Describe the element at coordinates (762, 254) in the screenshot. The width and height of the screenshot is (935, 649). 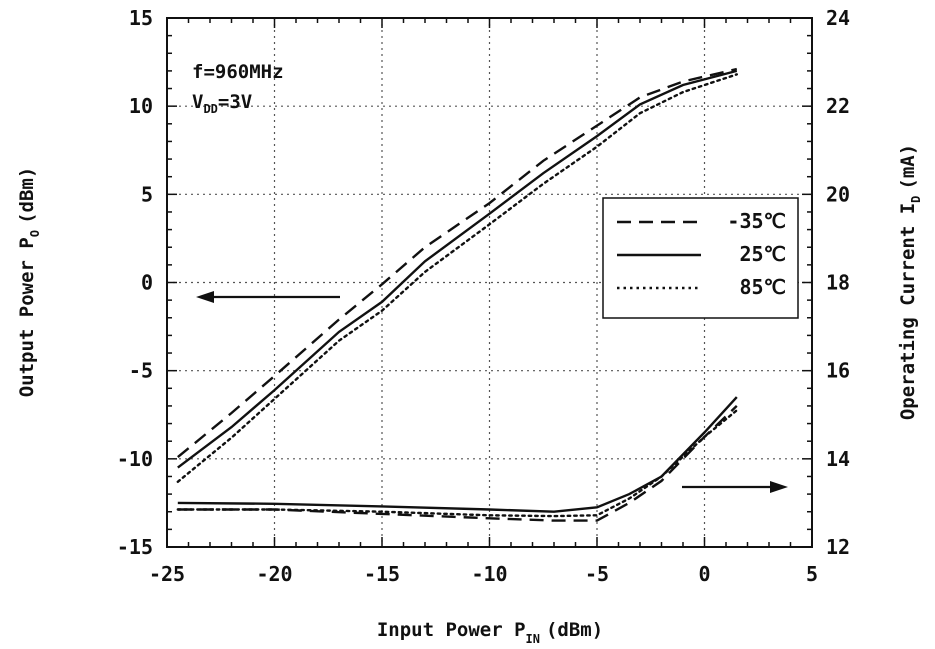
I see `legend-label: 25℃` at that location.